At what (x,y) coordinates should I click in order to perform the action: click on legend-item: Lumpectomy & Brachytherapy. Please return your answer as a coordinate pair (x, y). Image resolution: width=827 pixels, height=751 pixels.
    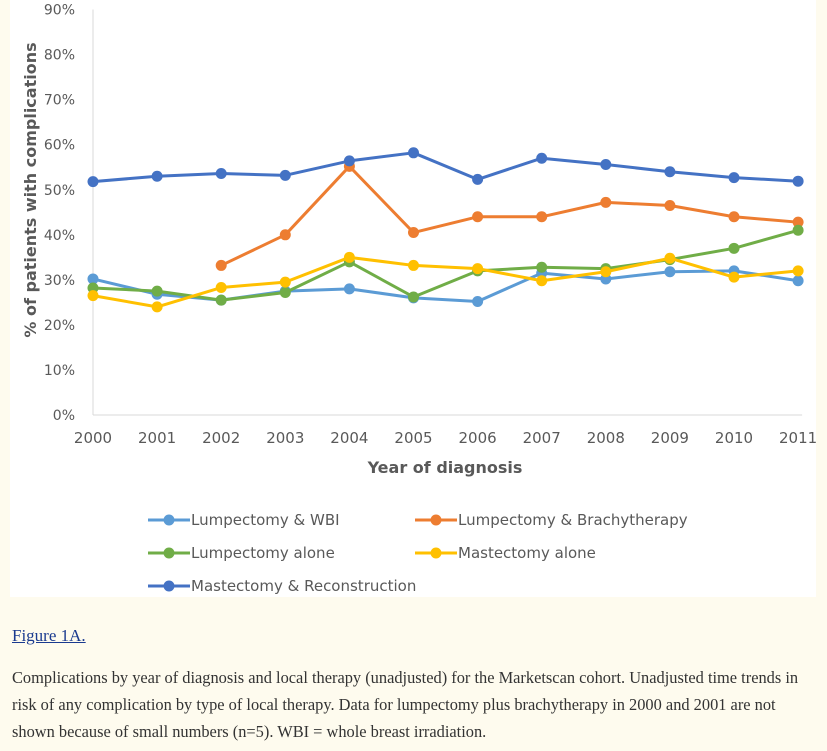
    Looking at the image, I should click on (551, 520).